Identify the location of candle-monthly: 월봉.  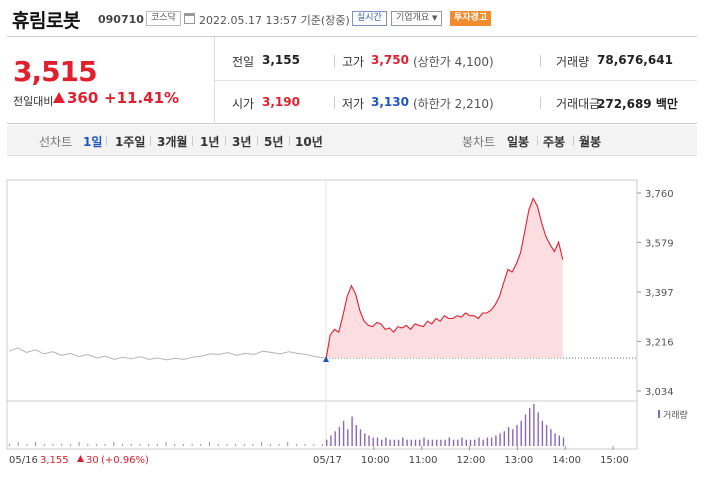
(590, 141).